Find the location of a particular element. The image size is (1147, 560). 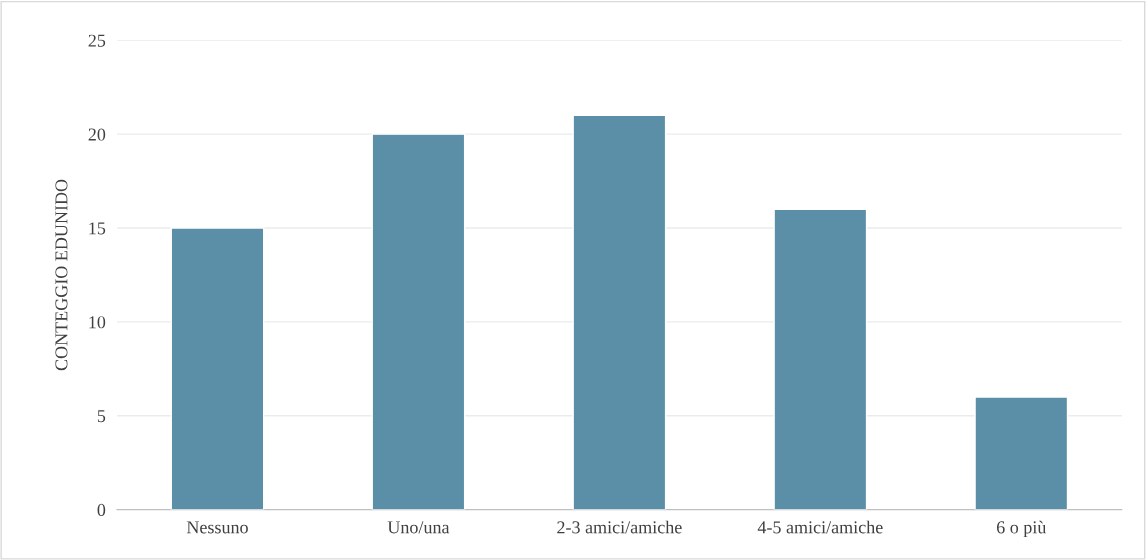

y-tick-label: 20 is located at coordinates (97, 134).